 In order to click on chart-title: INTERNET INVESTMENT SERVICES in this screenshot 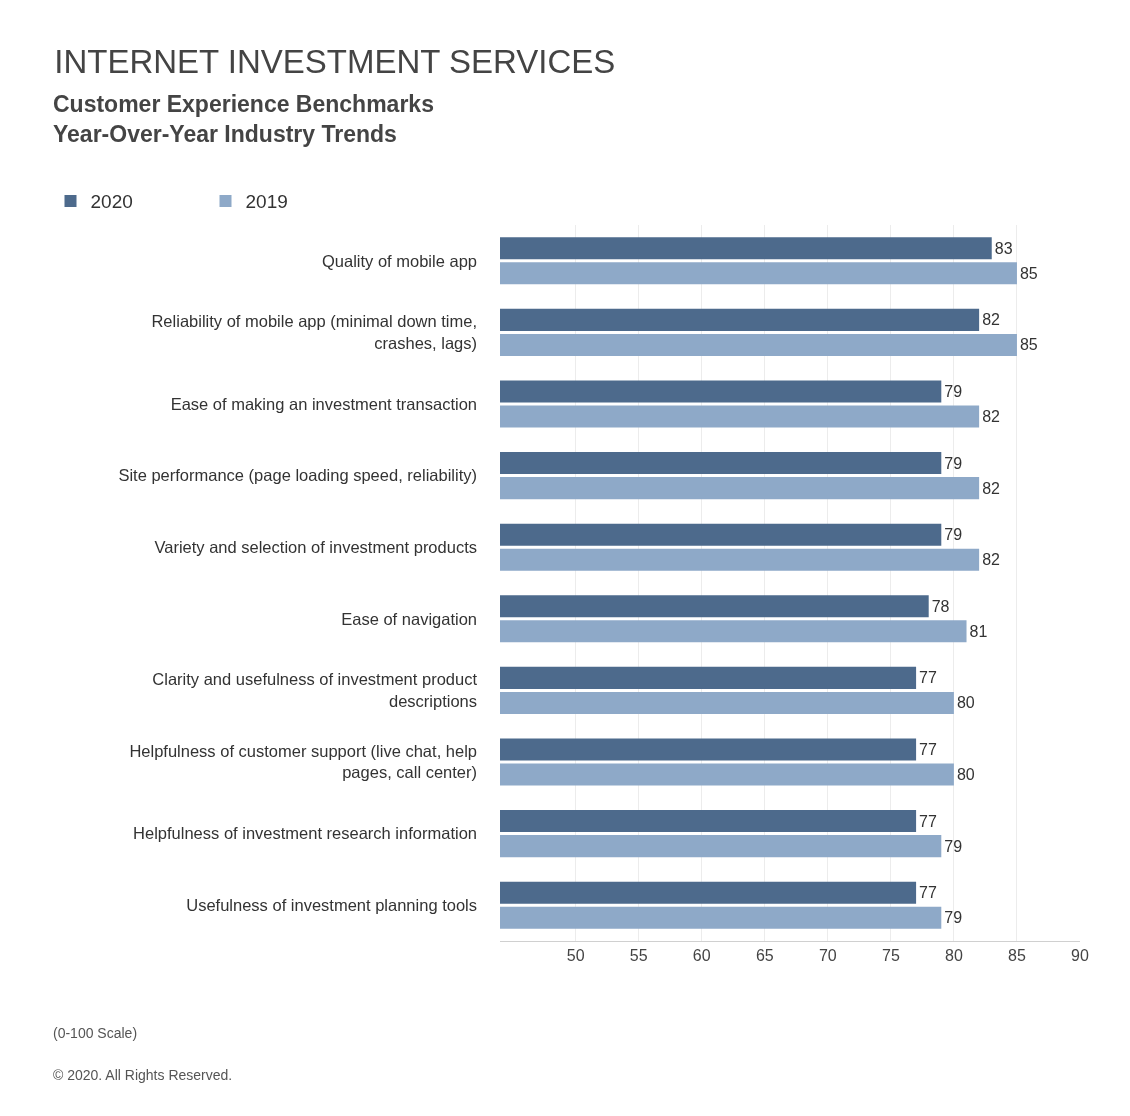, I will do `click(335, 62)`.